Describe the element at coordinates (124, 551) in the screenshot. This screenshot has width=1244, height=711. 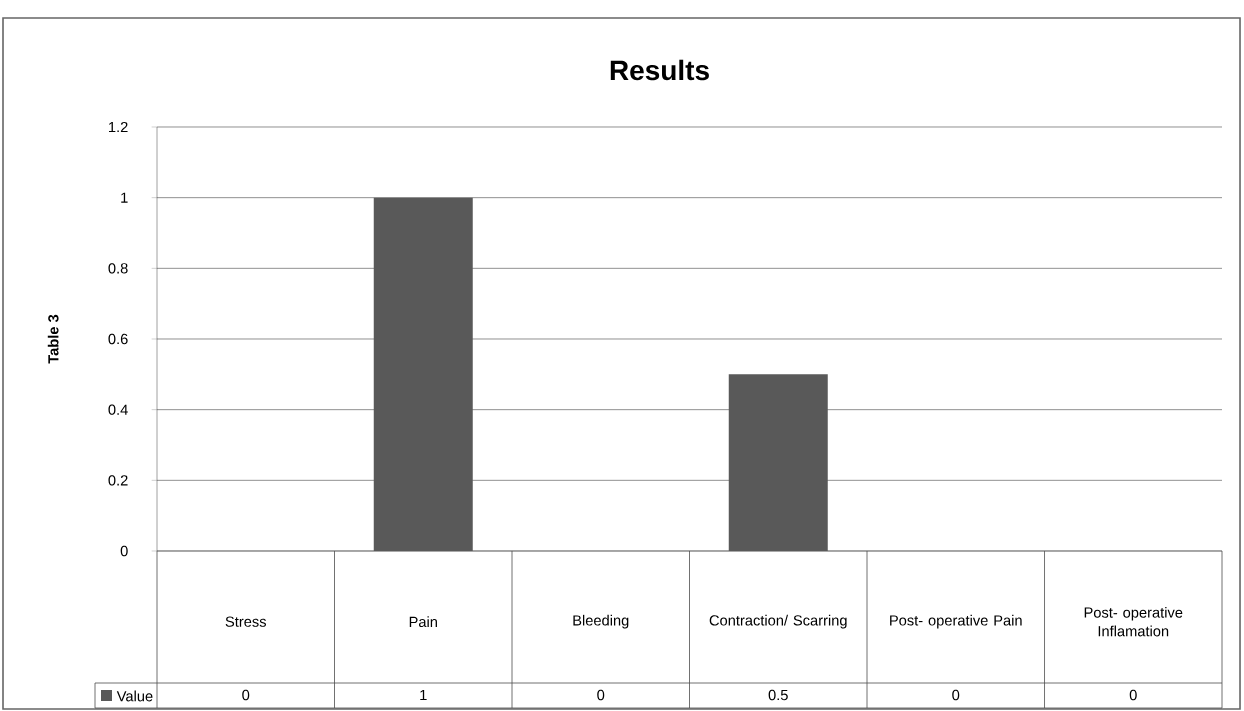
I see `y-tick-label: 0` at that location.